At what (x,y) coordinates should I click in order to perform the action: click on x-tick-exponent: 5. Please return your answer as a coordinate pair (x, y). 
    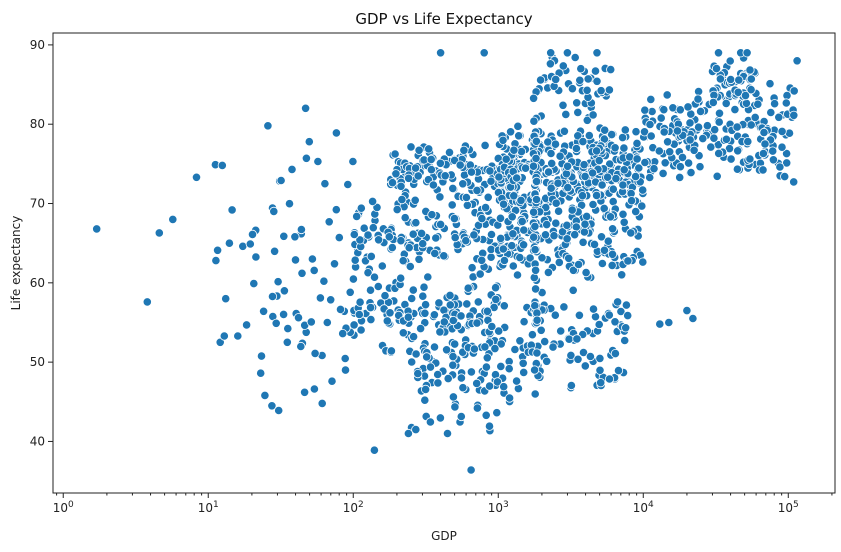
    Looking at the image, I should click on (796, 505).